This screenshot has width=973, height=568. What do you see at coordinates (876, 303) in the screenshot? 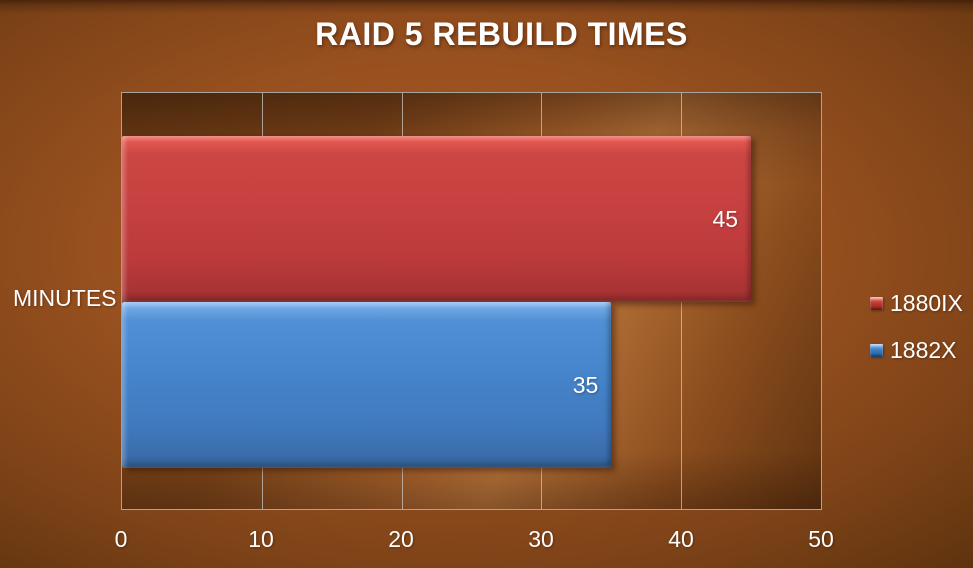
I see `legend-marker-red-icon` at bounding box center [876, 303].